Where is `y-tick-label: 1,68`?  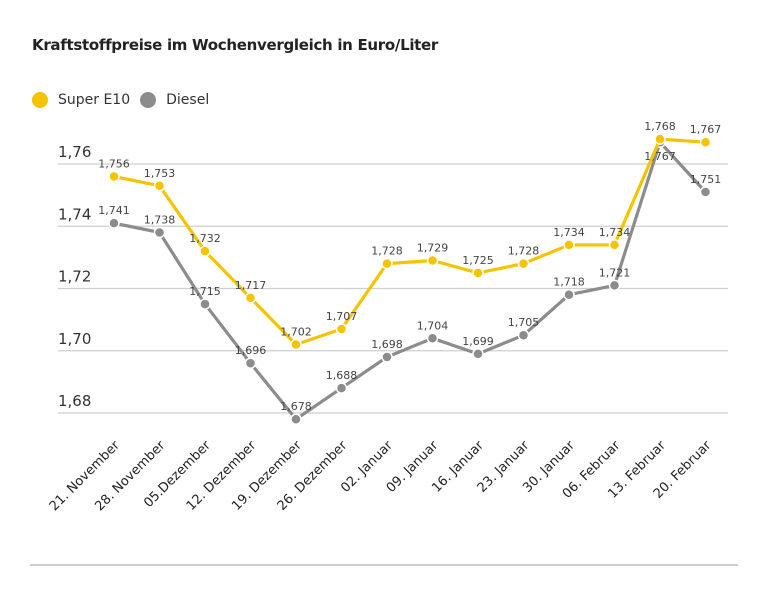
y-tick-label: 1,68 is located at coordinates (74, 401).